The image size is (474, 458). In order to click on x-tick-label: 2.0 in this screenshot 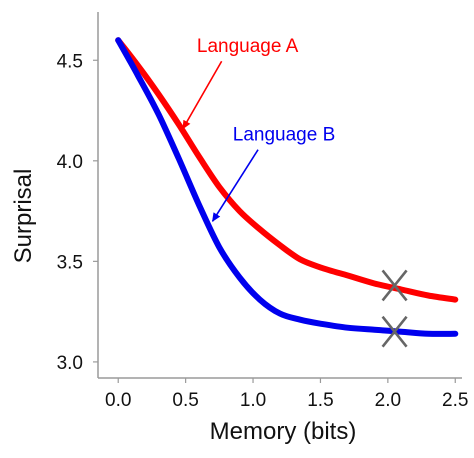, I will do `click(388, 400)`.